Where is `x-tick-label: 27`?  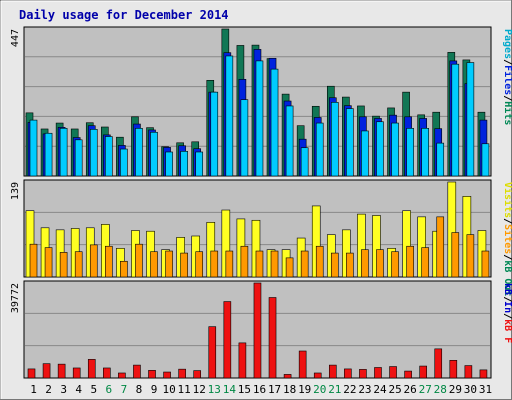 x-tick-label: 27 is located at coordinates (425, 389).